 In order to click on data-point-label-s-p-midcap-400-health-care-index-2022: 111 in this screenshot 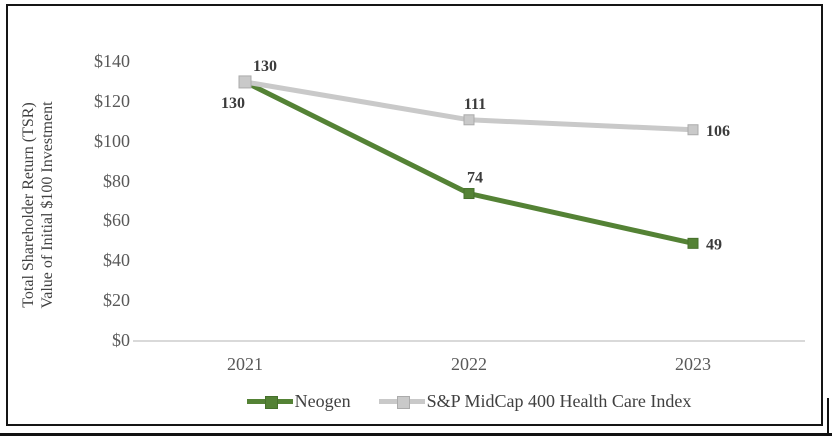, I will do `click(475, 104)`.